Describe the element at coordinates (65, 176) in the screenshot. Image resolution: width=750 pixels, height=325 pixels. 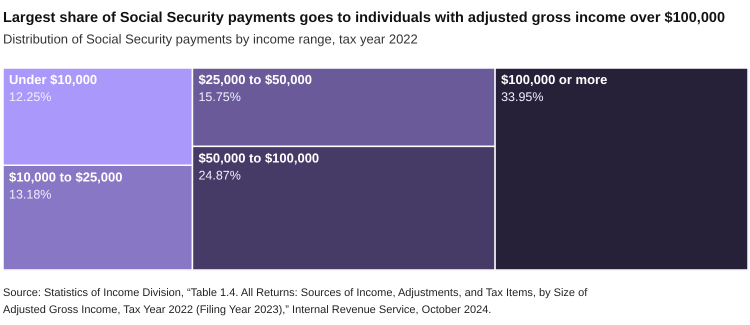
I see `category-label: $10,000 to $25,000` at that location.